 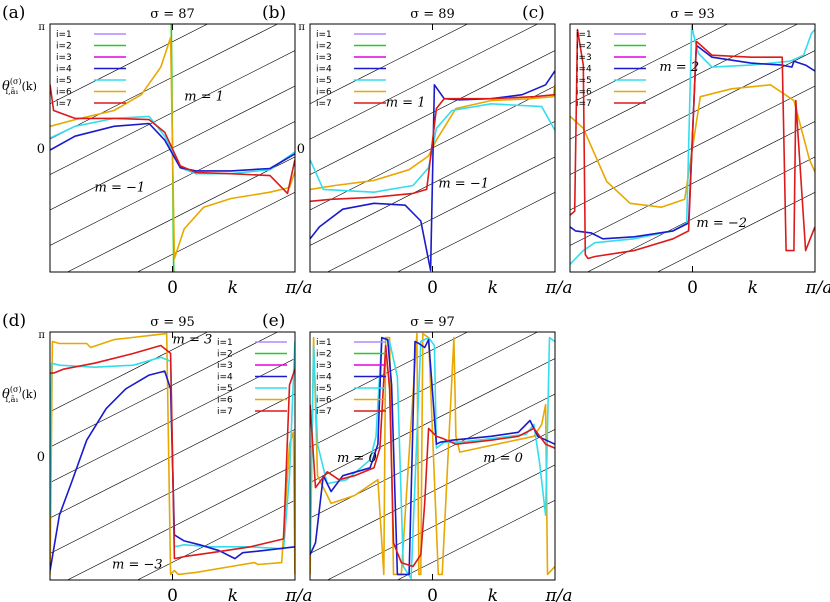 What do you see at coordinates (19, 394) in the screenshot?
I see `y-axis-label-bottom: θ(σ) i,ā₁ (k)` at bounding box center [19, 394].